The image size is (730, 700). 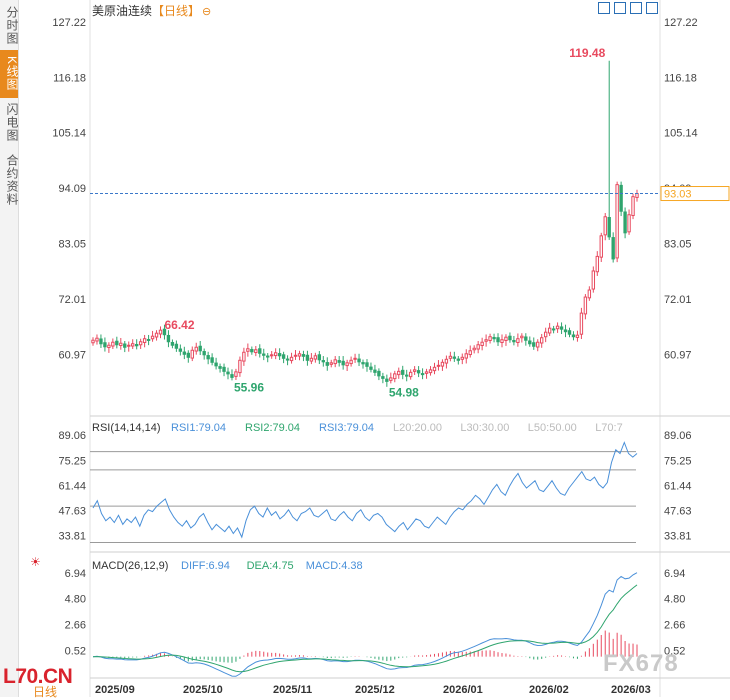 I want to click on tab-flash: 闪电图, so click(x=12, y=122).